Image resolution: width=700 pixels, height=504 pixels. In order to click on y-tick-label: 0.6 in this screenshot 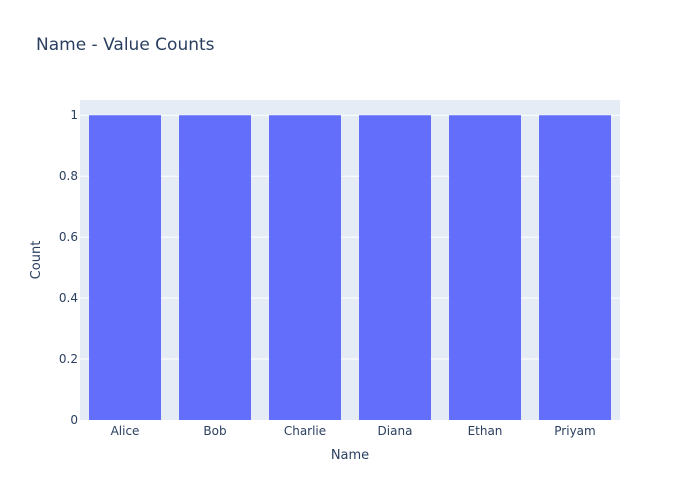, I will do `click(68, 237)`.